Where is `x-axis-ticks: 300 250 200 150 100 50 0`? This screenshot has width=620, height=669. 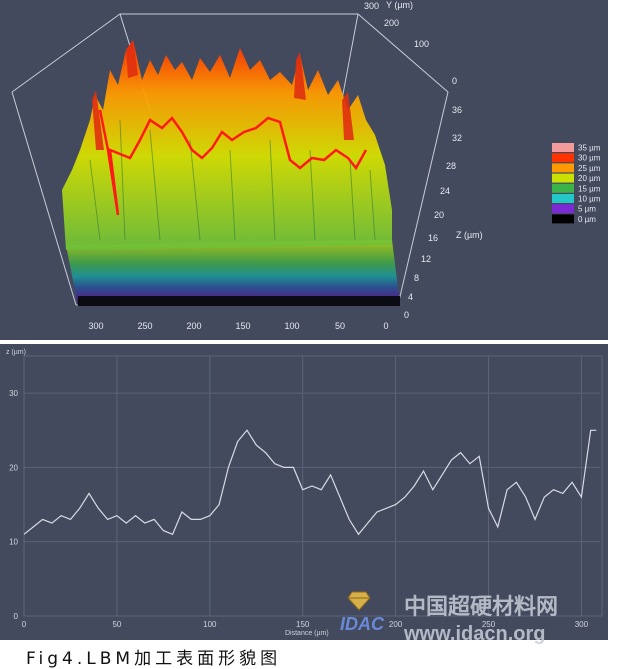 x-axis-ticks: 300 250 200 150 100 50 0 is located at coordinates (238, 326).